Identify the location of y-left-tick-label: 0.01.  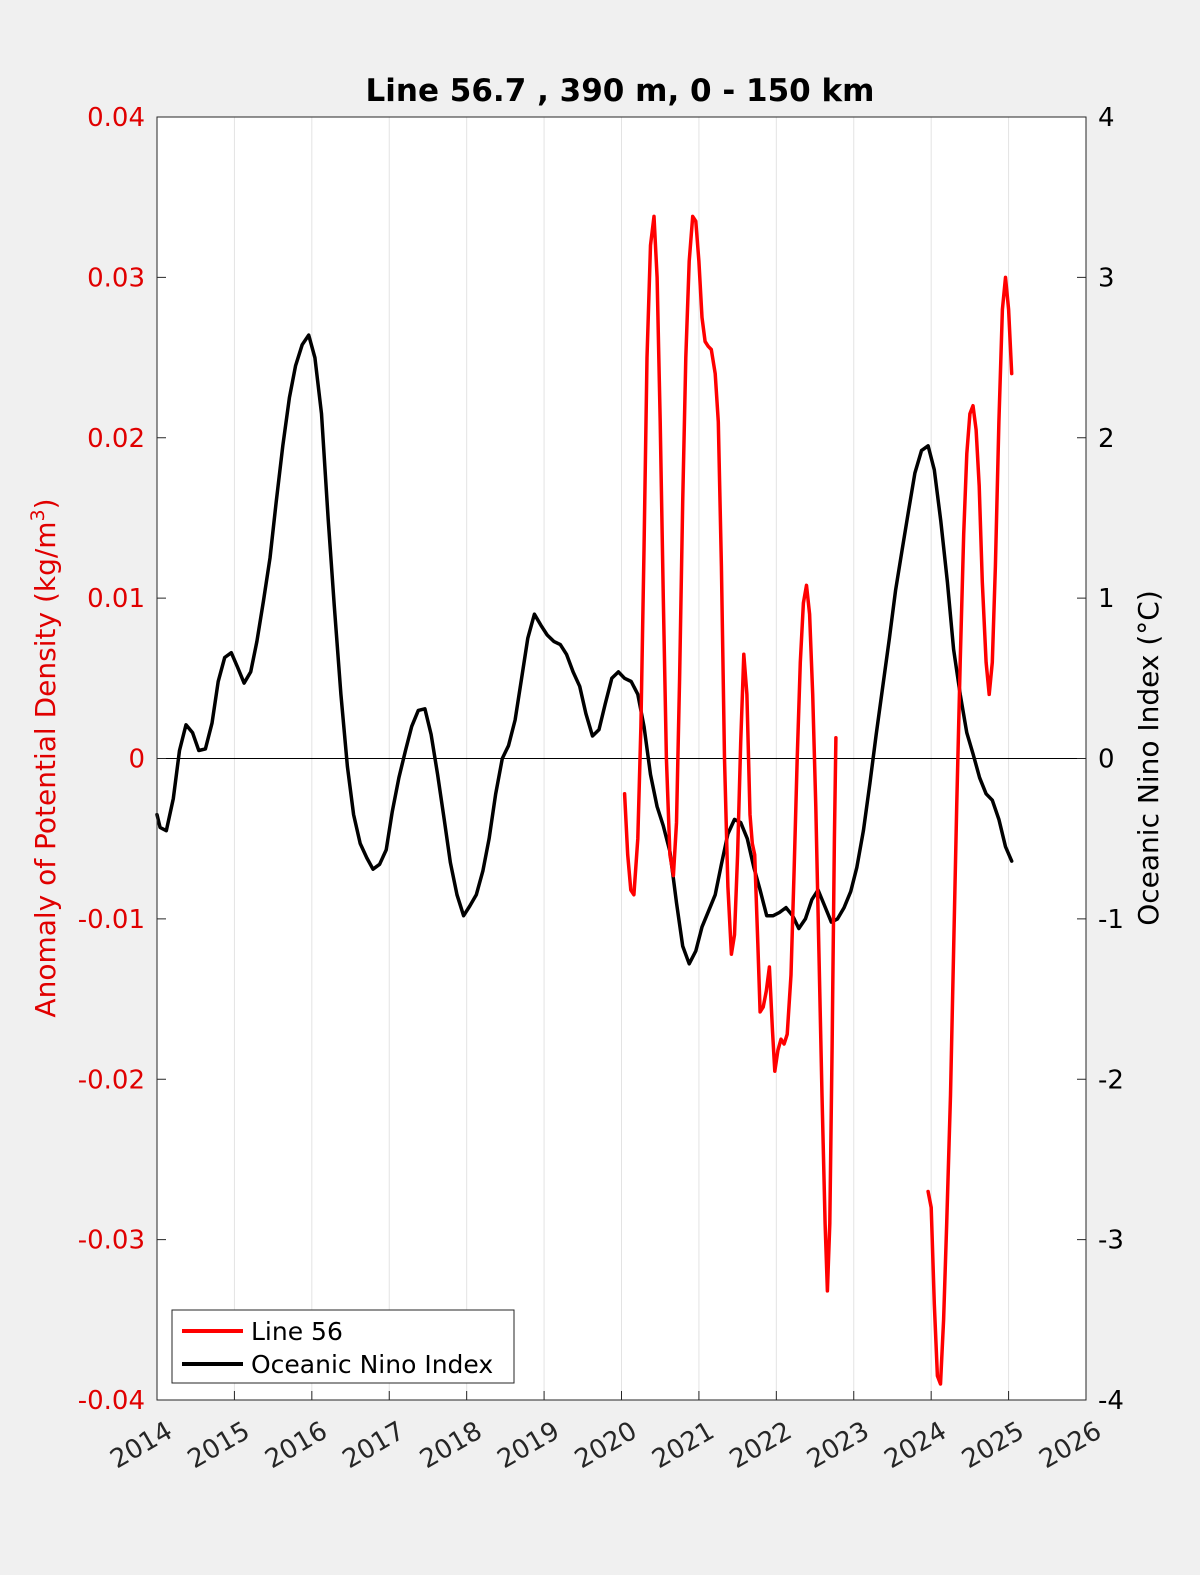
(116, 599).